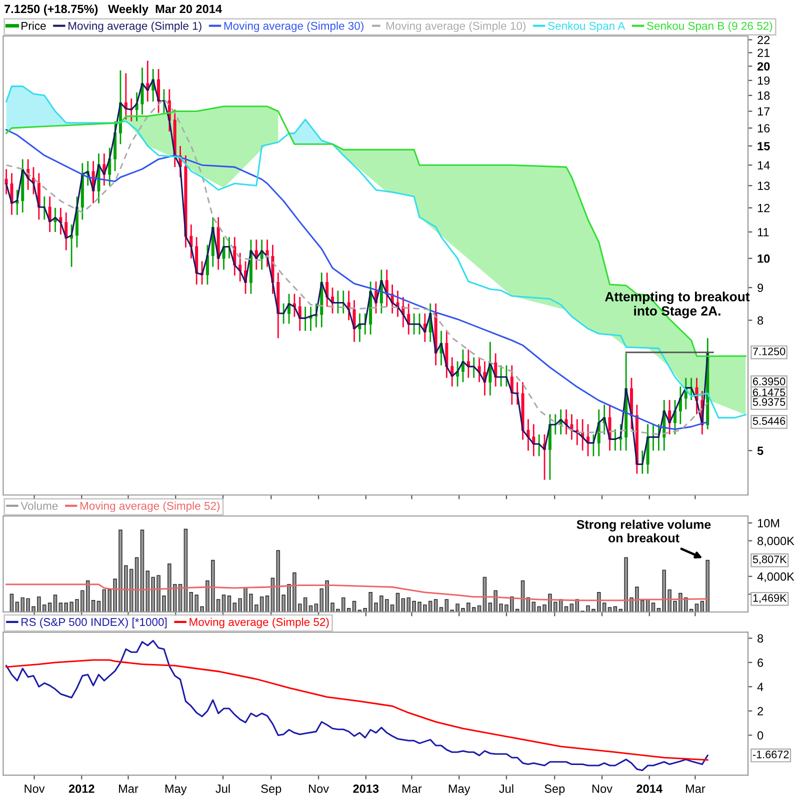 The height and width of the screenshot is (800, 800). I want to click on y-tick-label: 9, so click(761, 288).